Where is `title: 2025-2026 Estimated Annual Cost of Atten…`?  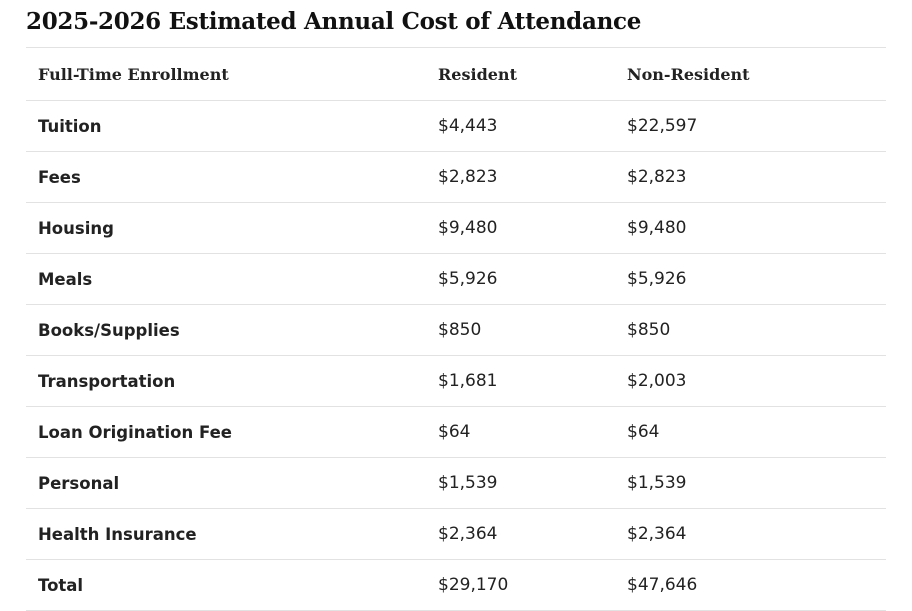 title: 2025-2026 Estimated Annual Cost of Atten… is located at coordinates (334, 21).